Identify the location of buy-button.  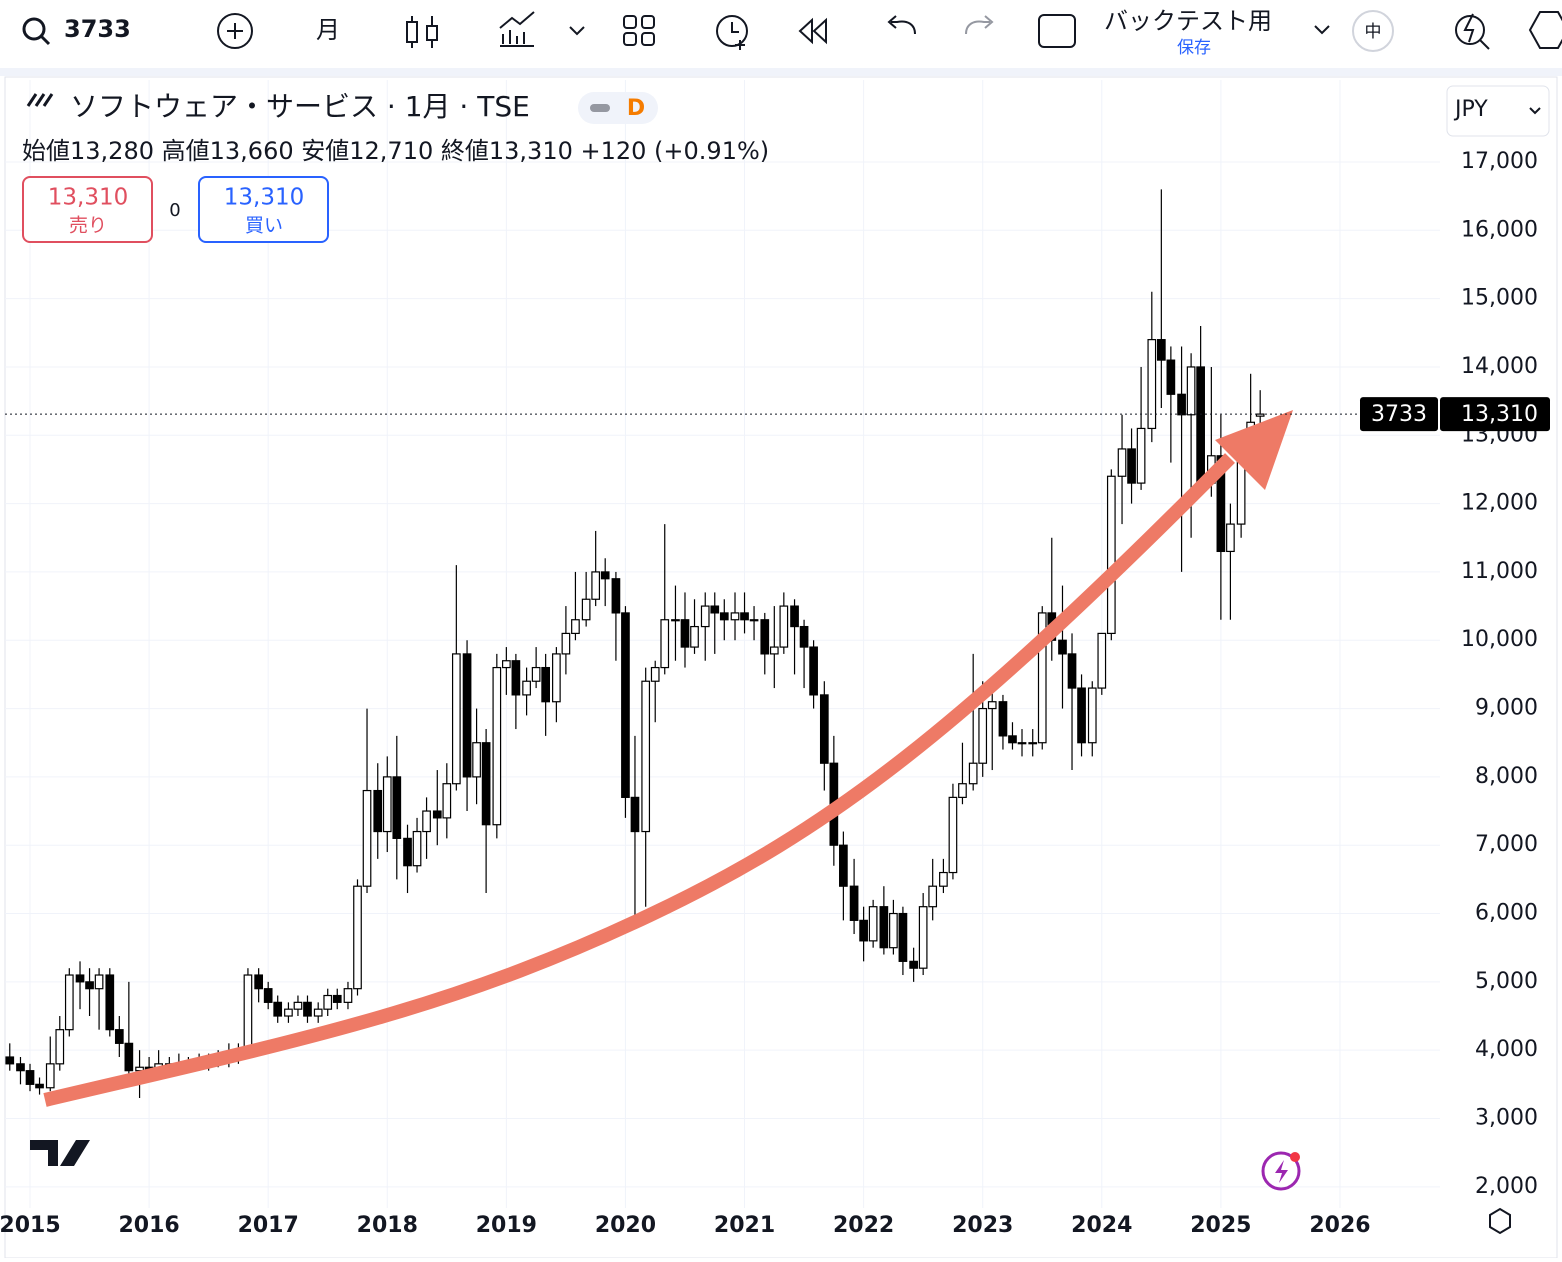
(263, 209).